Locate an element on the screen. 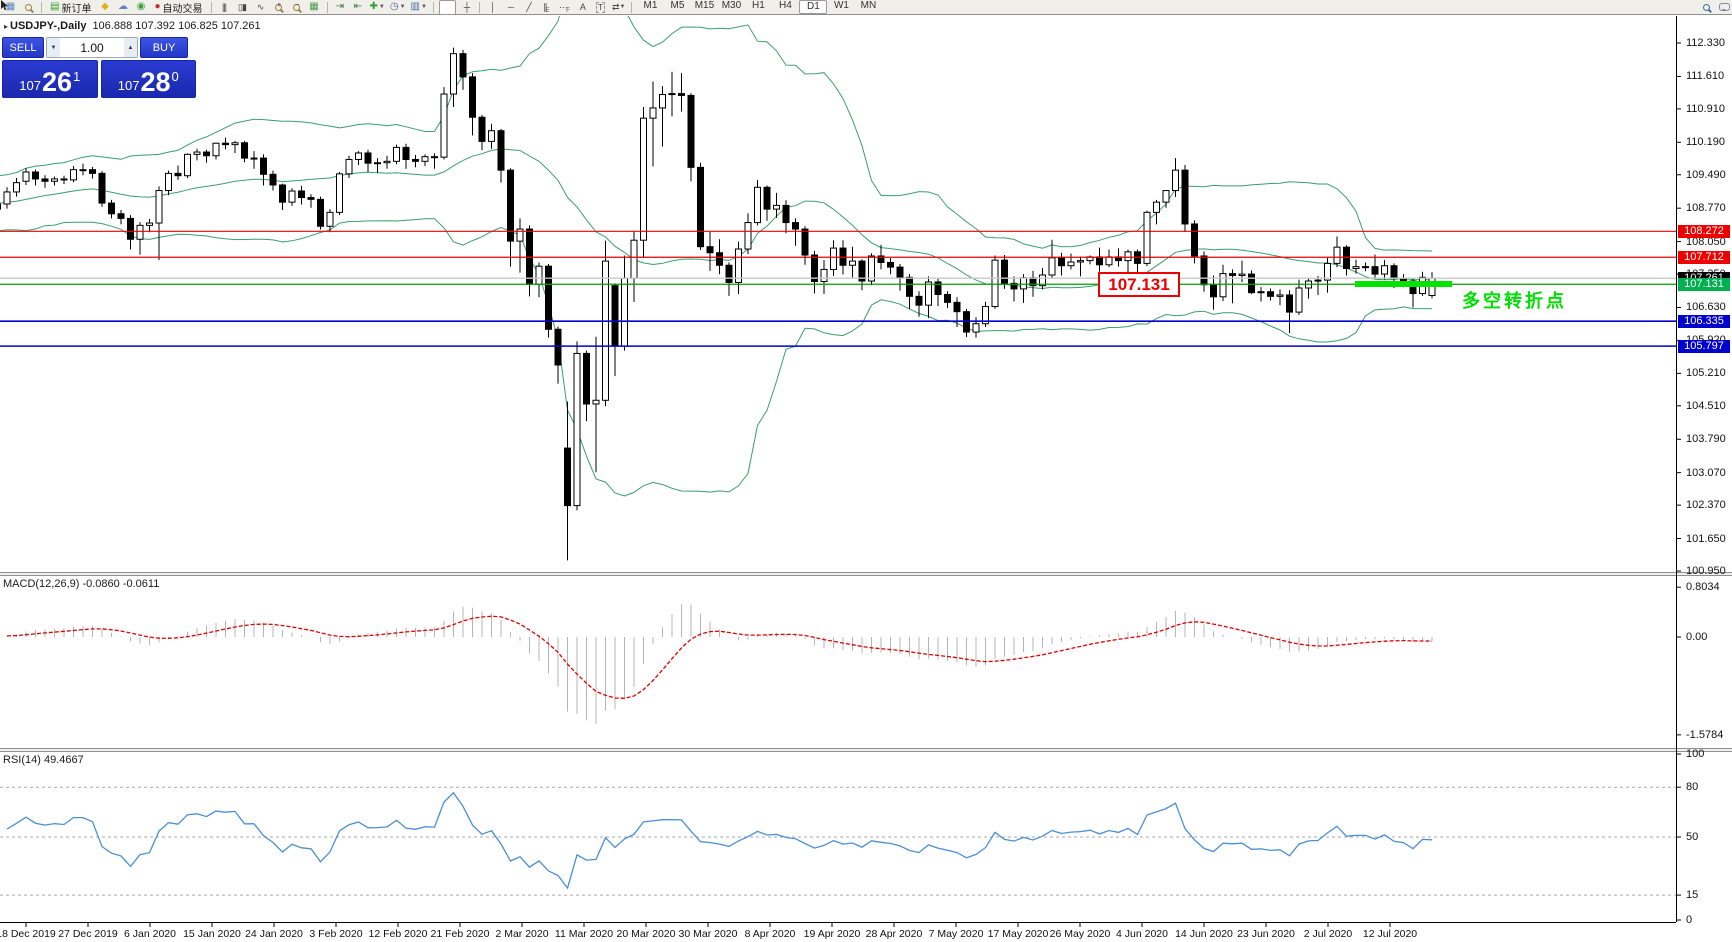 The image size is (1732, 942). support-zone-highlight is located at coordinates (1403, 284).